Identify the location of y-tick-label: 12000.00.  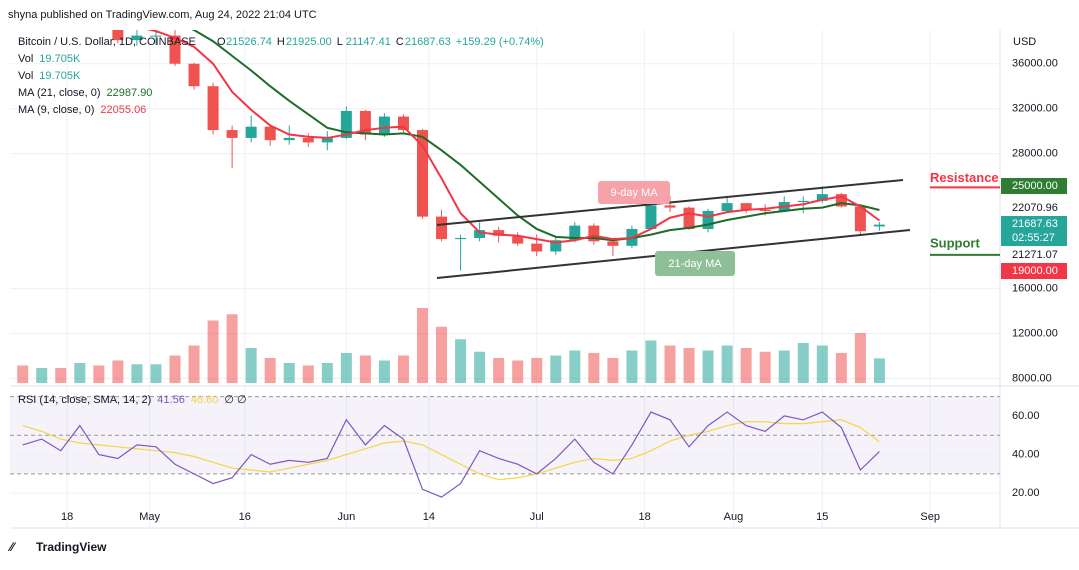
(1035, 333).